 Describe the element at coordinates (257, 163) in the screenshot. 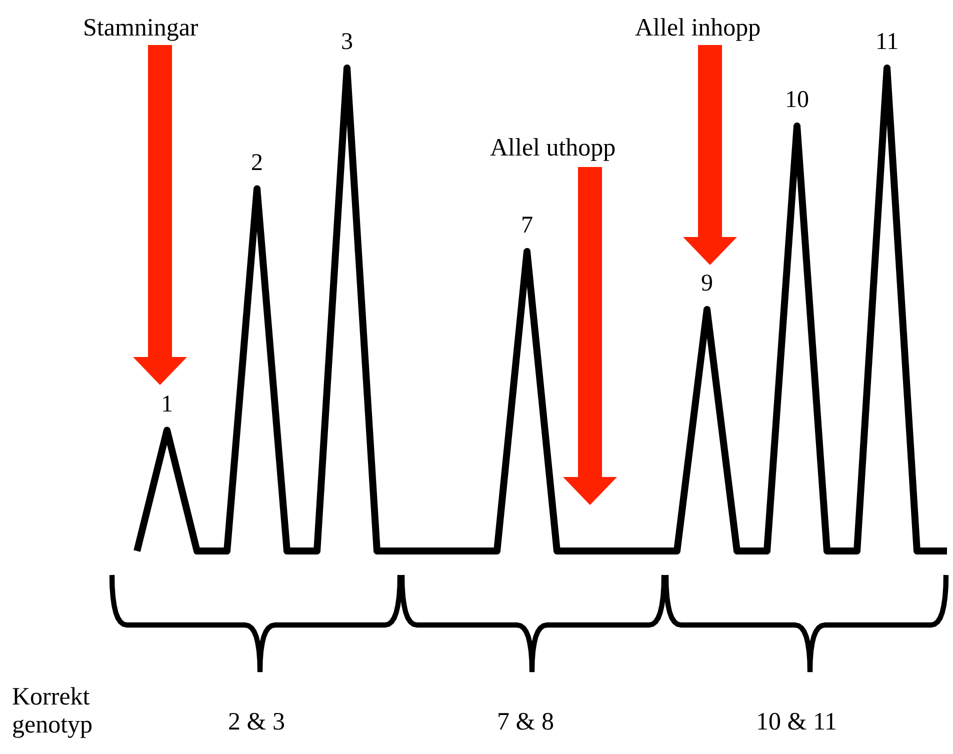

I see `annotation: 2` at that location.